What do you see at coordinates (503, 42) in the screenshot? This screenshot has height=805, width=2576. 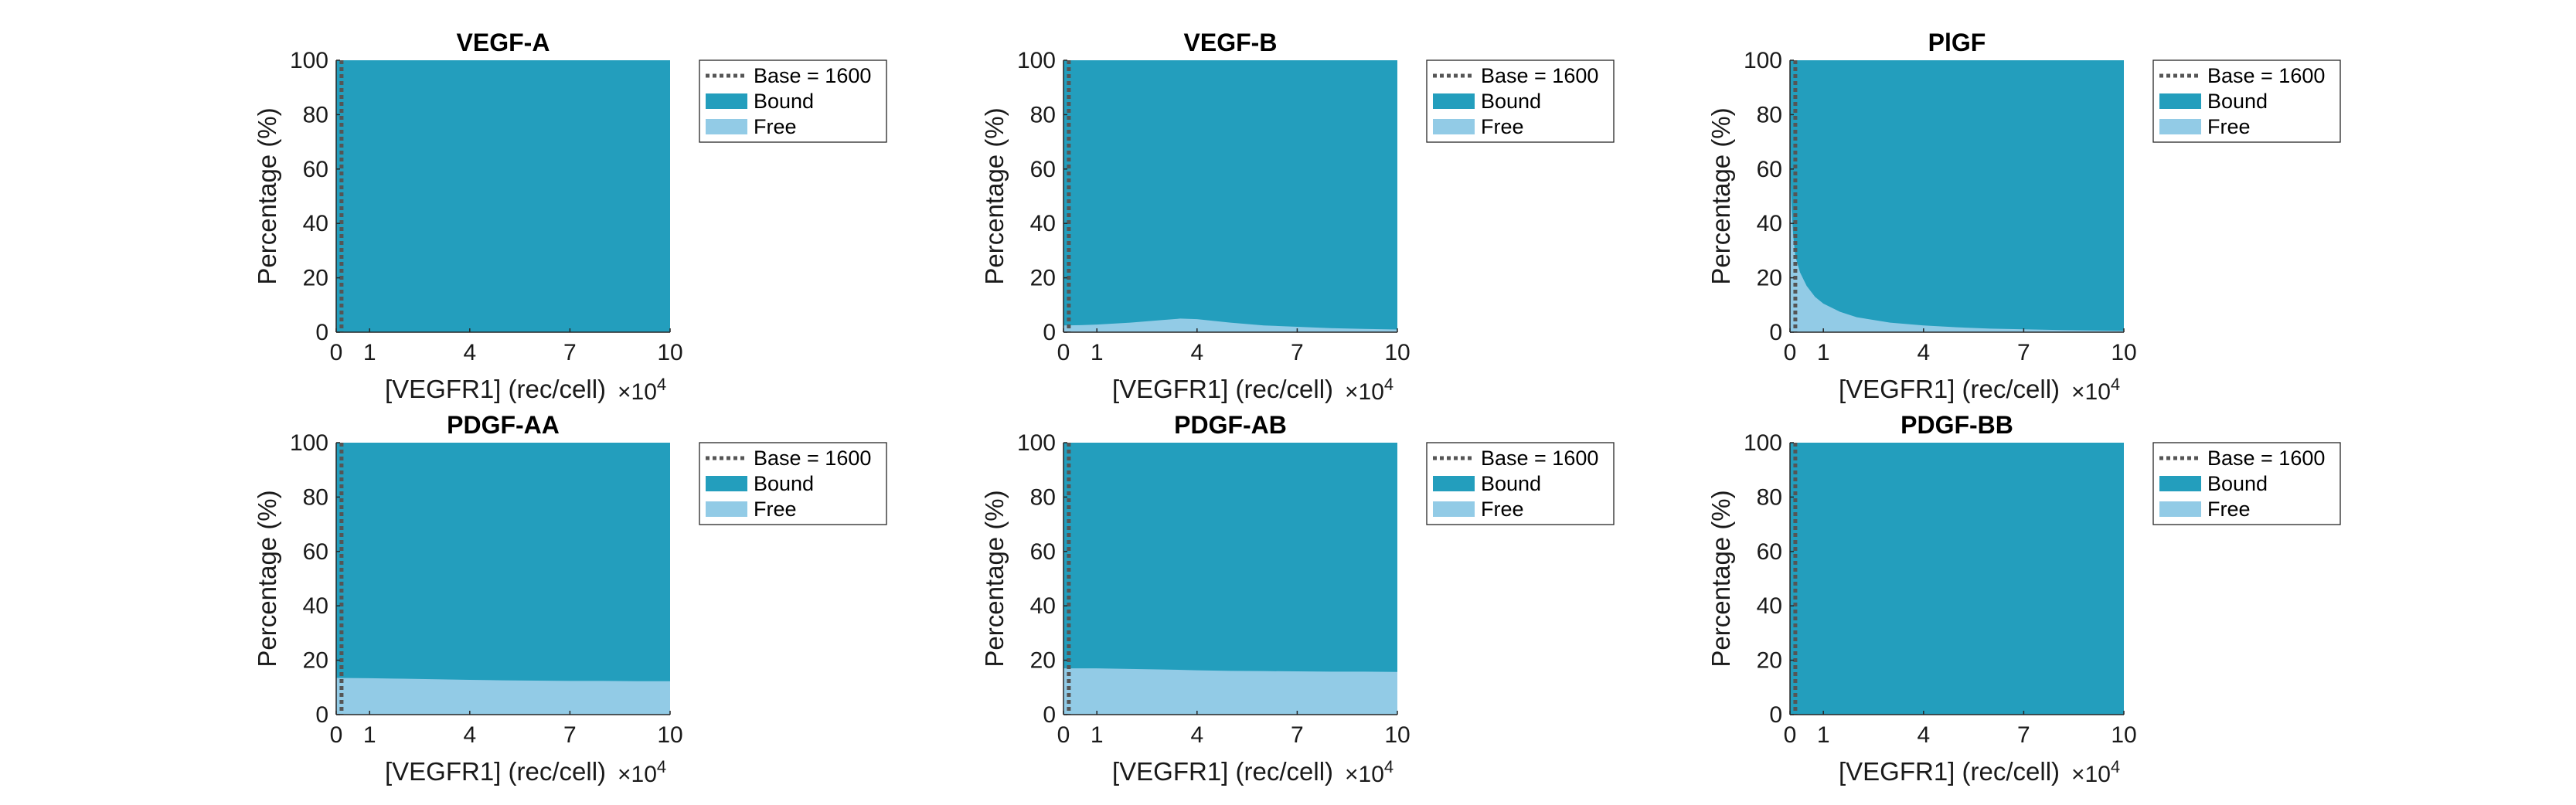 I see `chart-title: VEGF-A` at bounding box center [503, 42].